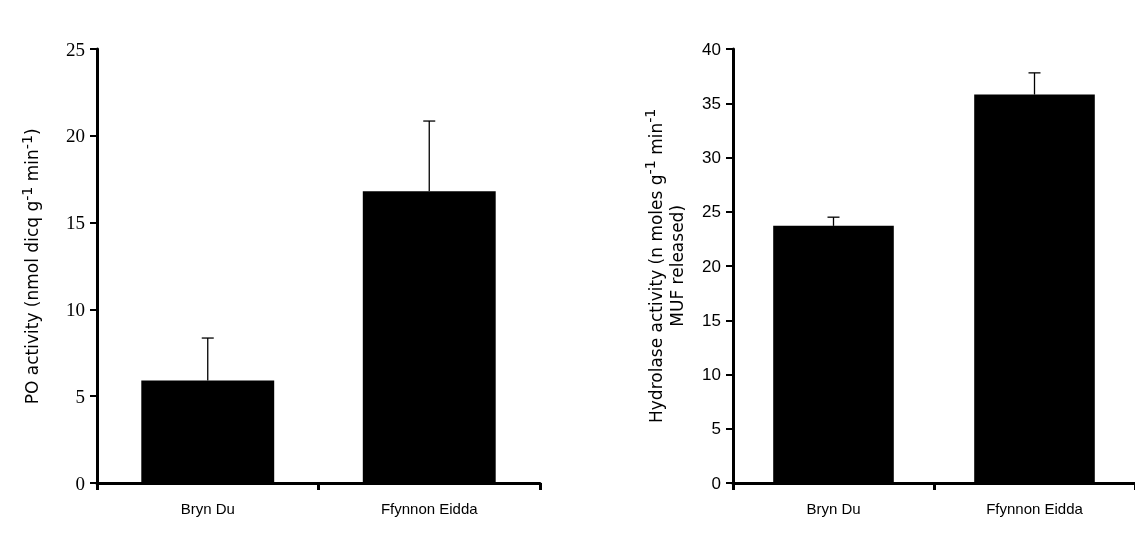  I want to click on y-tick-label: 35, so click(711, 103).